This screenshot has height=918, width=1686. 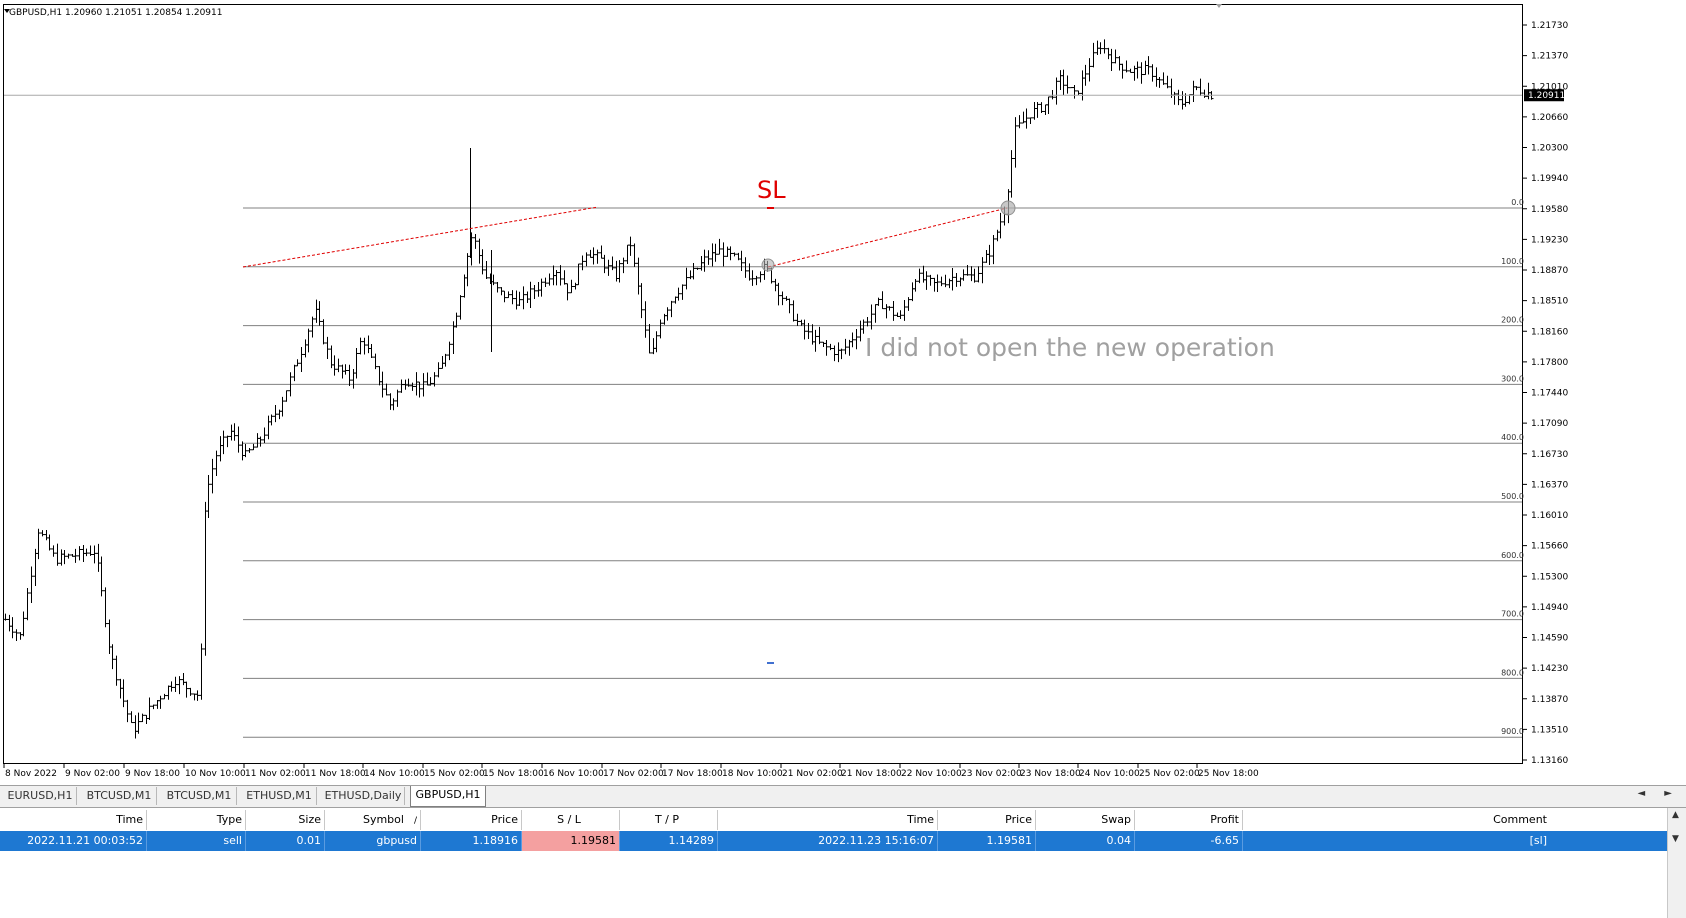 What do you see at coordinates (1549, 118) in the screenshot?
I see `price-tick-label: 1.20660` at bounding box center [1549, 118].